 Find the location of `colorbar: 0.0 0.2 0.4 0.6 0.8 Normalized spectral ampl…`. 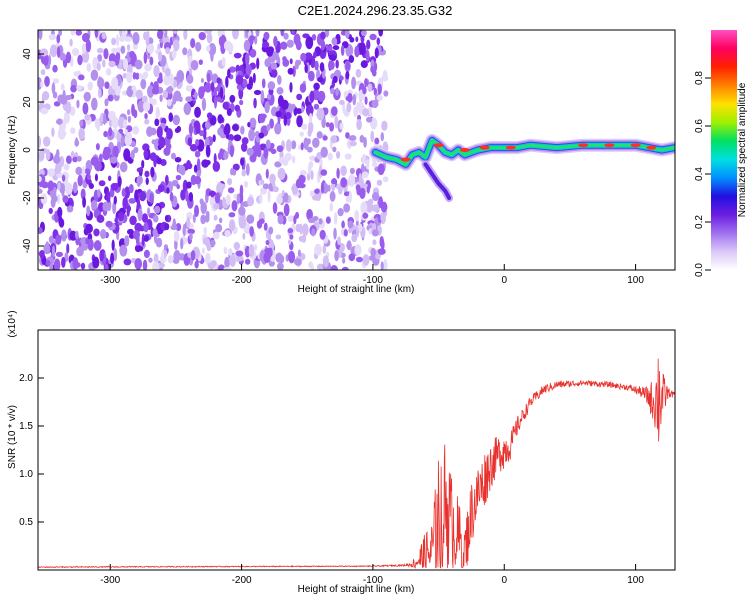

colorbar: 0.0 0.2 0.4 0.6 0.8 Normalized spectral ampl… is located at coordinates (721, 153).